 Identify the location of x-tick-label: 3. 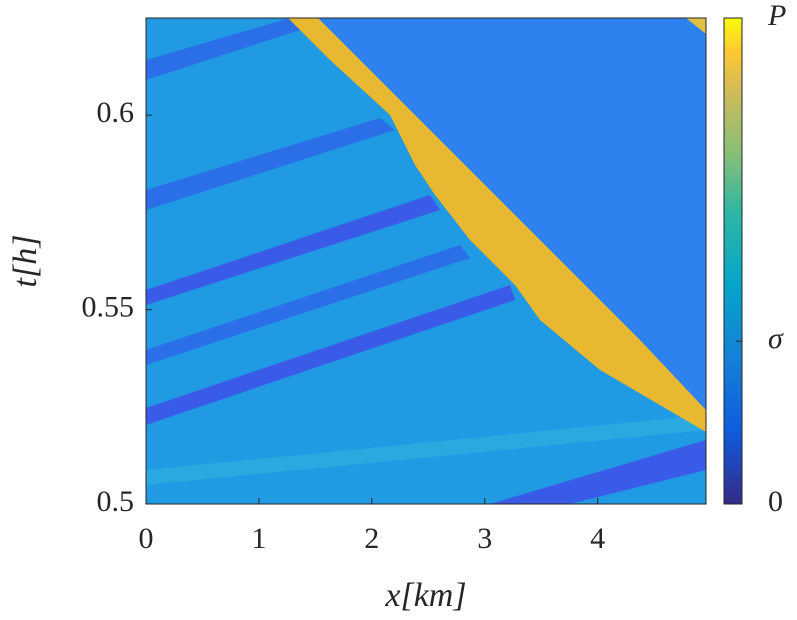
(484, 538).